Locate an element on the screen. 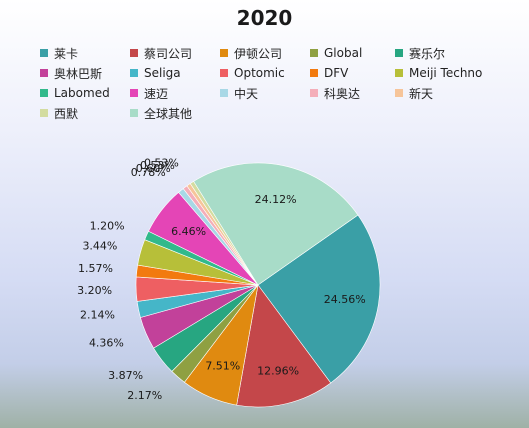 Image resolution: width=529 pixels, height=428 pixels. data-label: 0.60% is located at coordinates (153, 168).